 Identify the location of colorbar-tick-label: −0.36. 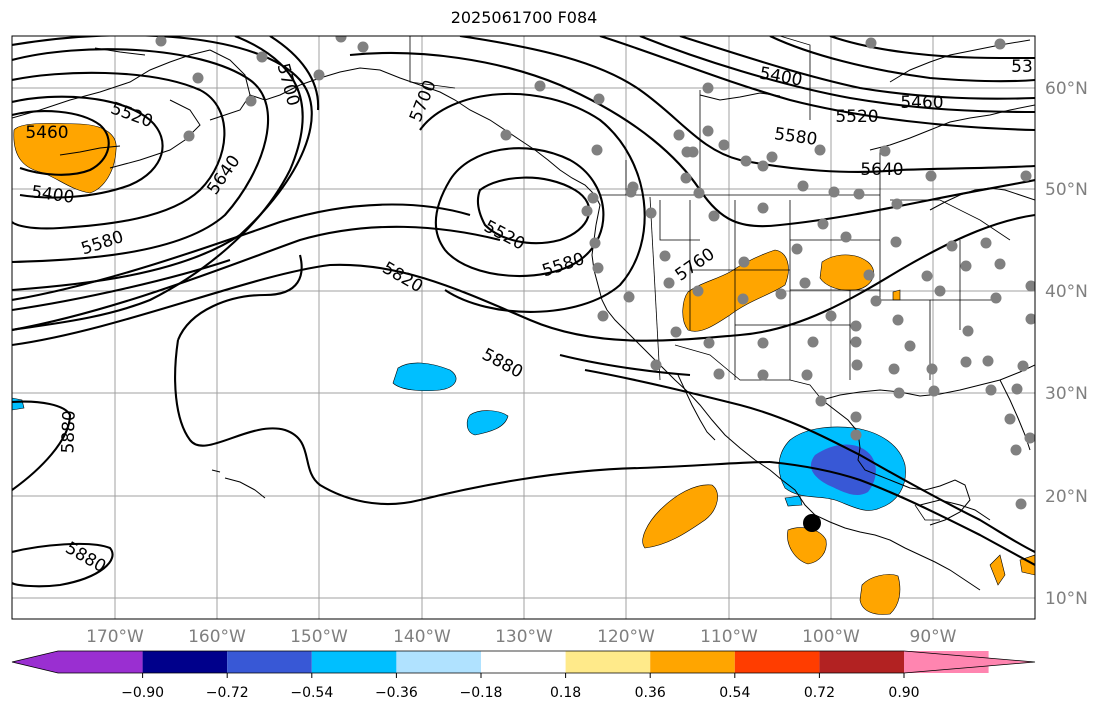
(396, 693).